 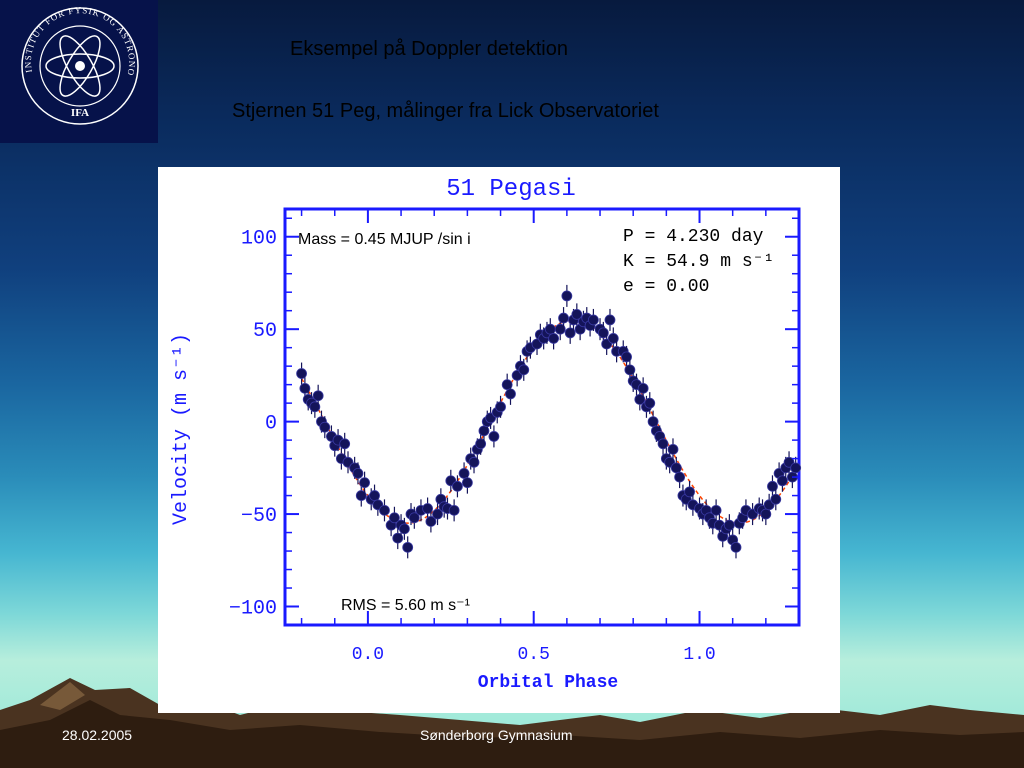 What do you see at coordinates (429, 49) in the screenshot?
I see `slide-title: Eksempel på Doppler detektion` at bounding box center [429, 49].